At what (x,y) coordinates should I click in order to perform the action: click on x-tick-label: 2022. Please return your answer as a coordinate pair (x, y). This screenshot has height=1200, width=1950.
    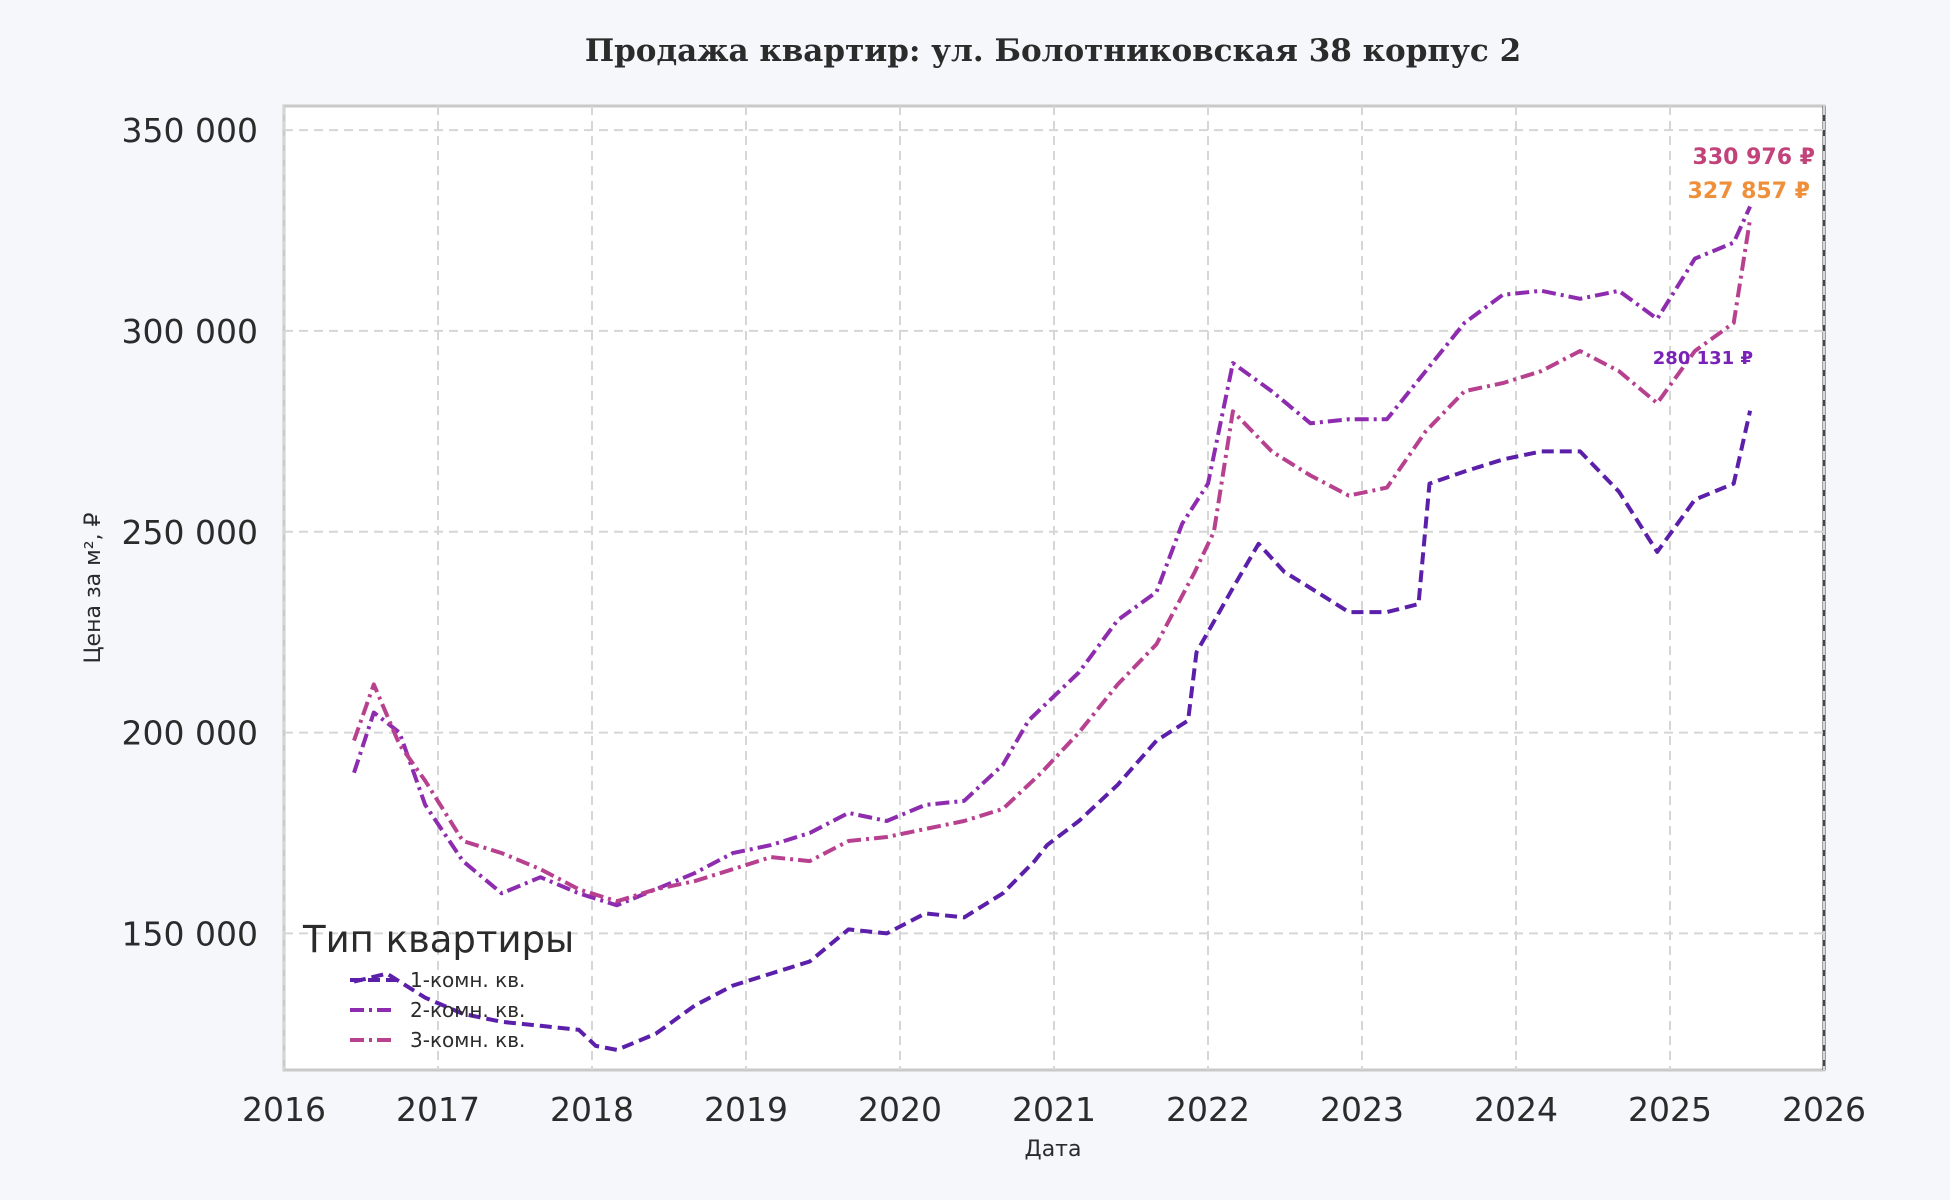
    Looking at the image, I should click on (1208, 1109).